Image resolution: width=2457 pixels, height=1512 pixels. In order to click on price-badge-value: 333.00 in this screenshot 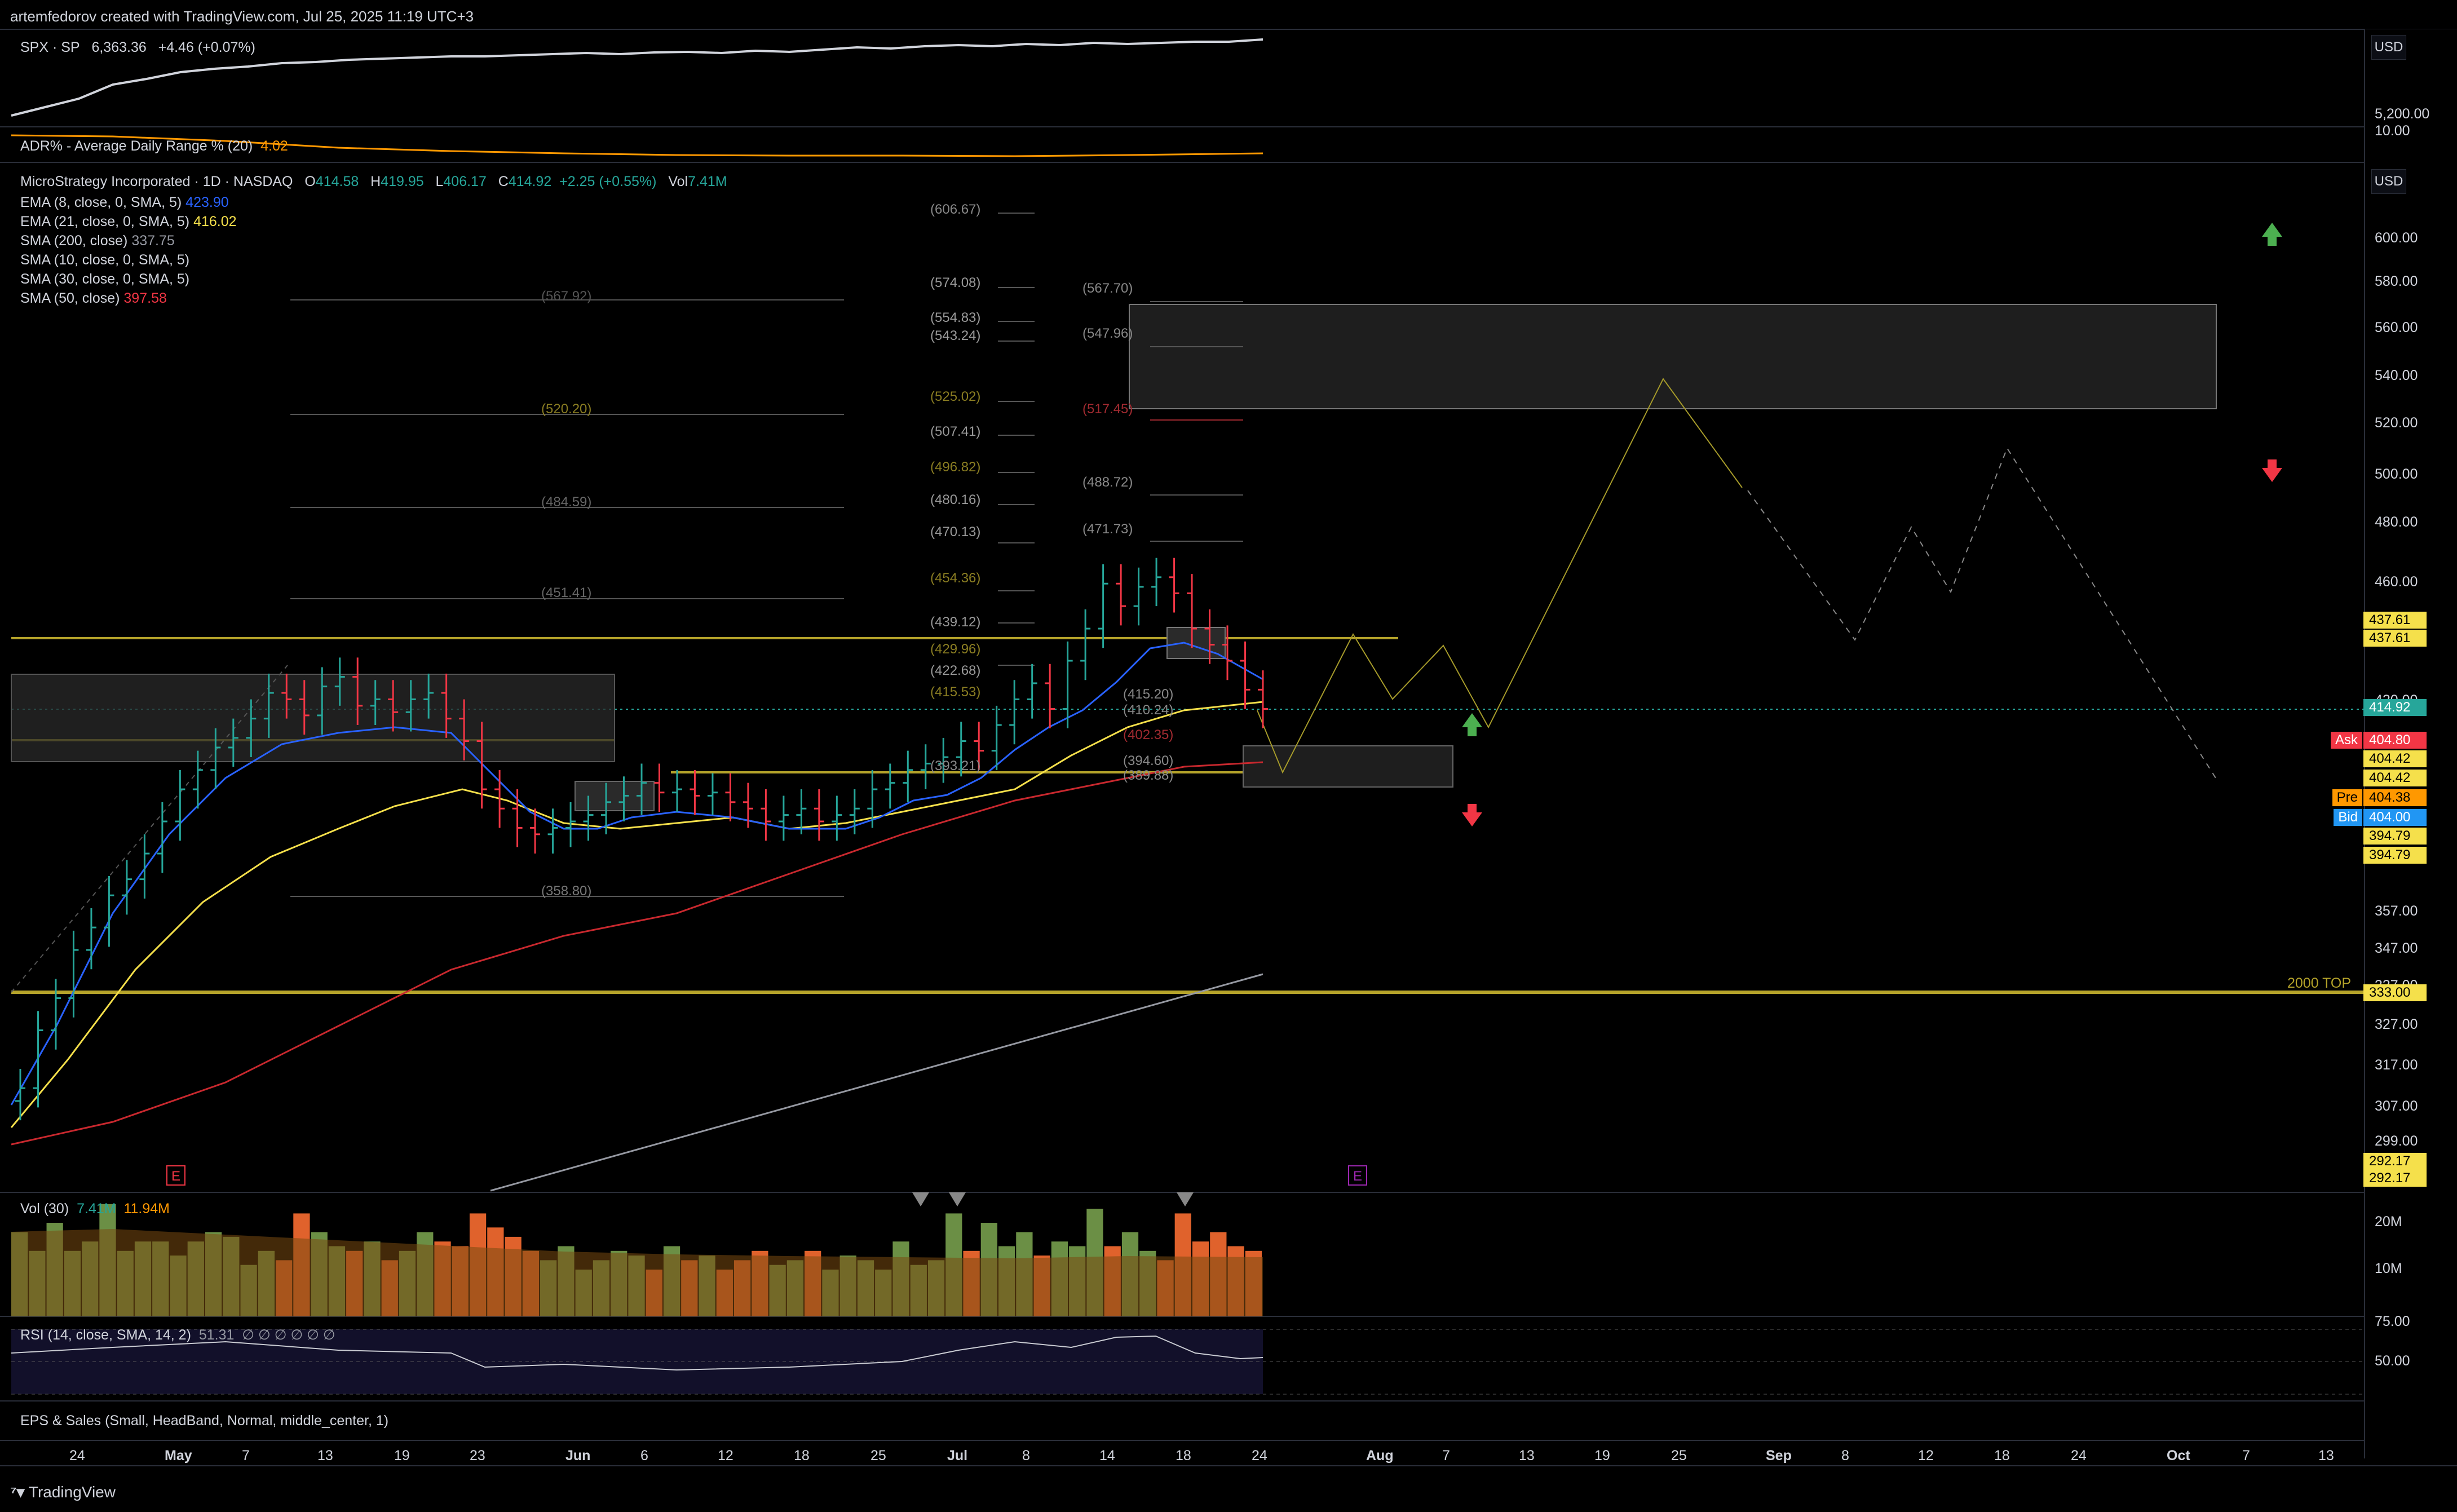, I will do `click(2395, 992)`.